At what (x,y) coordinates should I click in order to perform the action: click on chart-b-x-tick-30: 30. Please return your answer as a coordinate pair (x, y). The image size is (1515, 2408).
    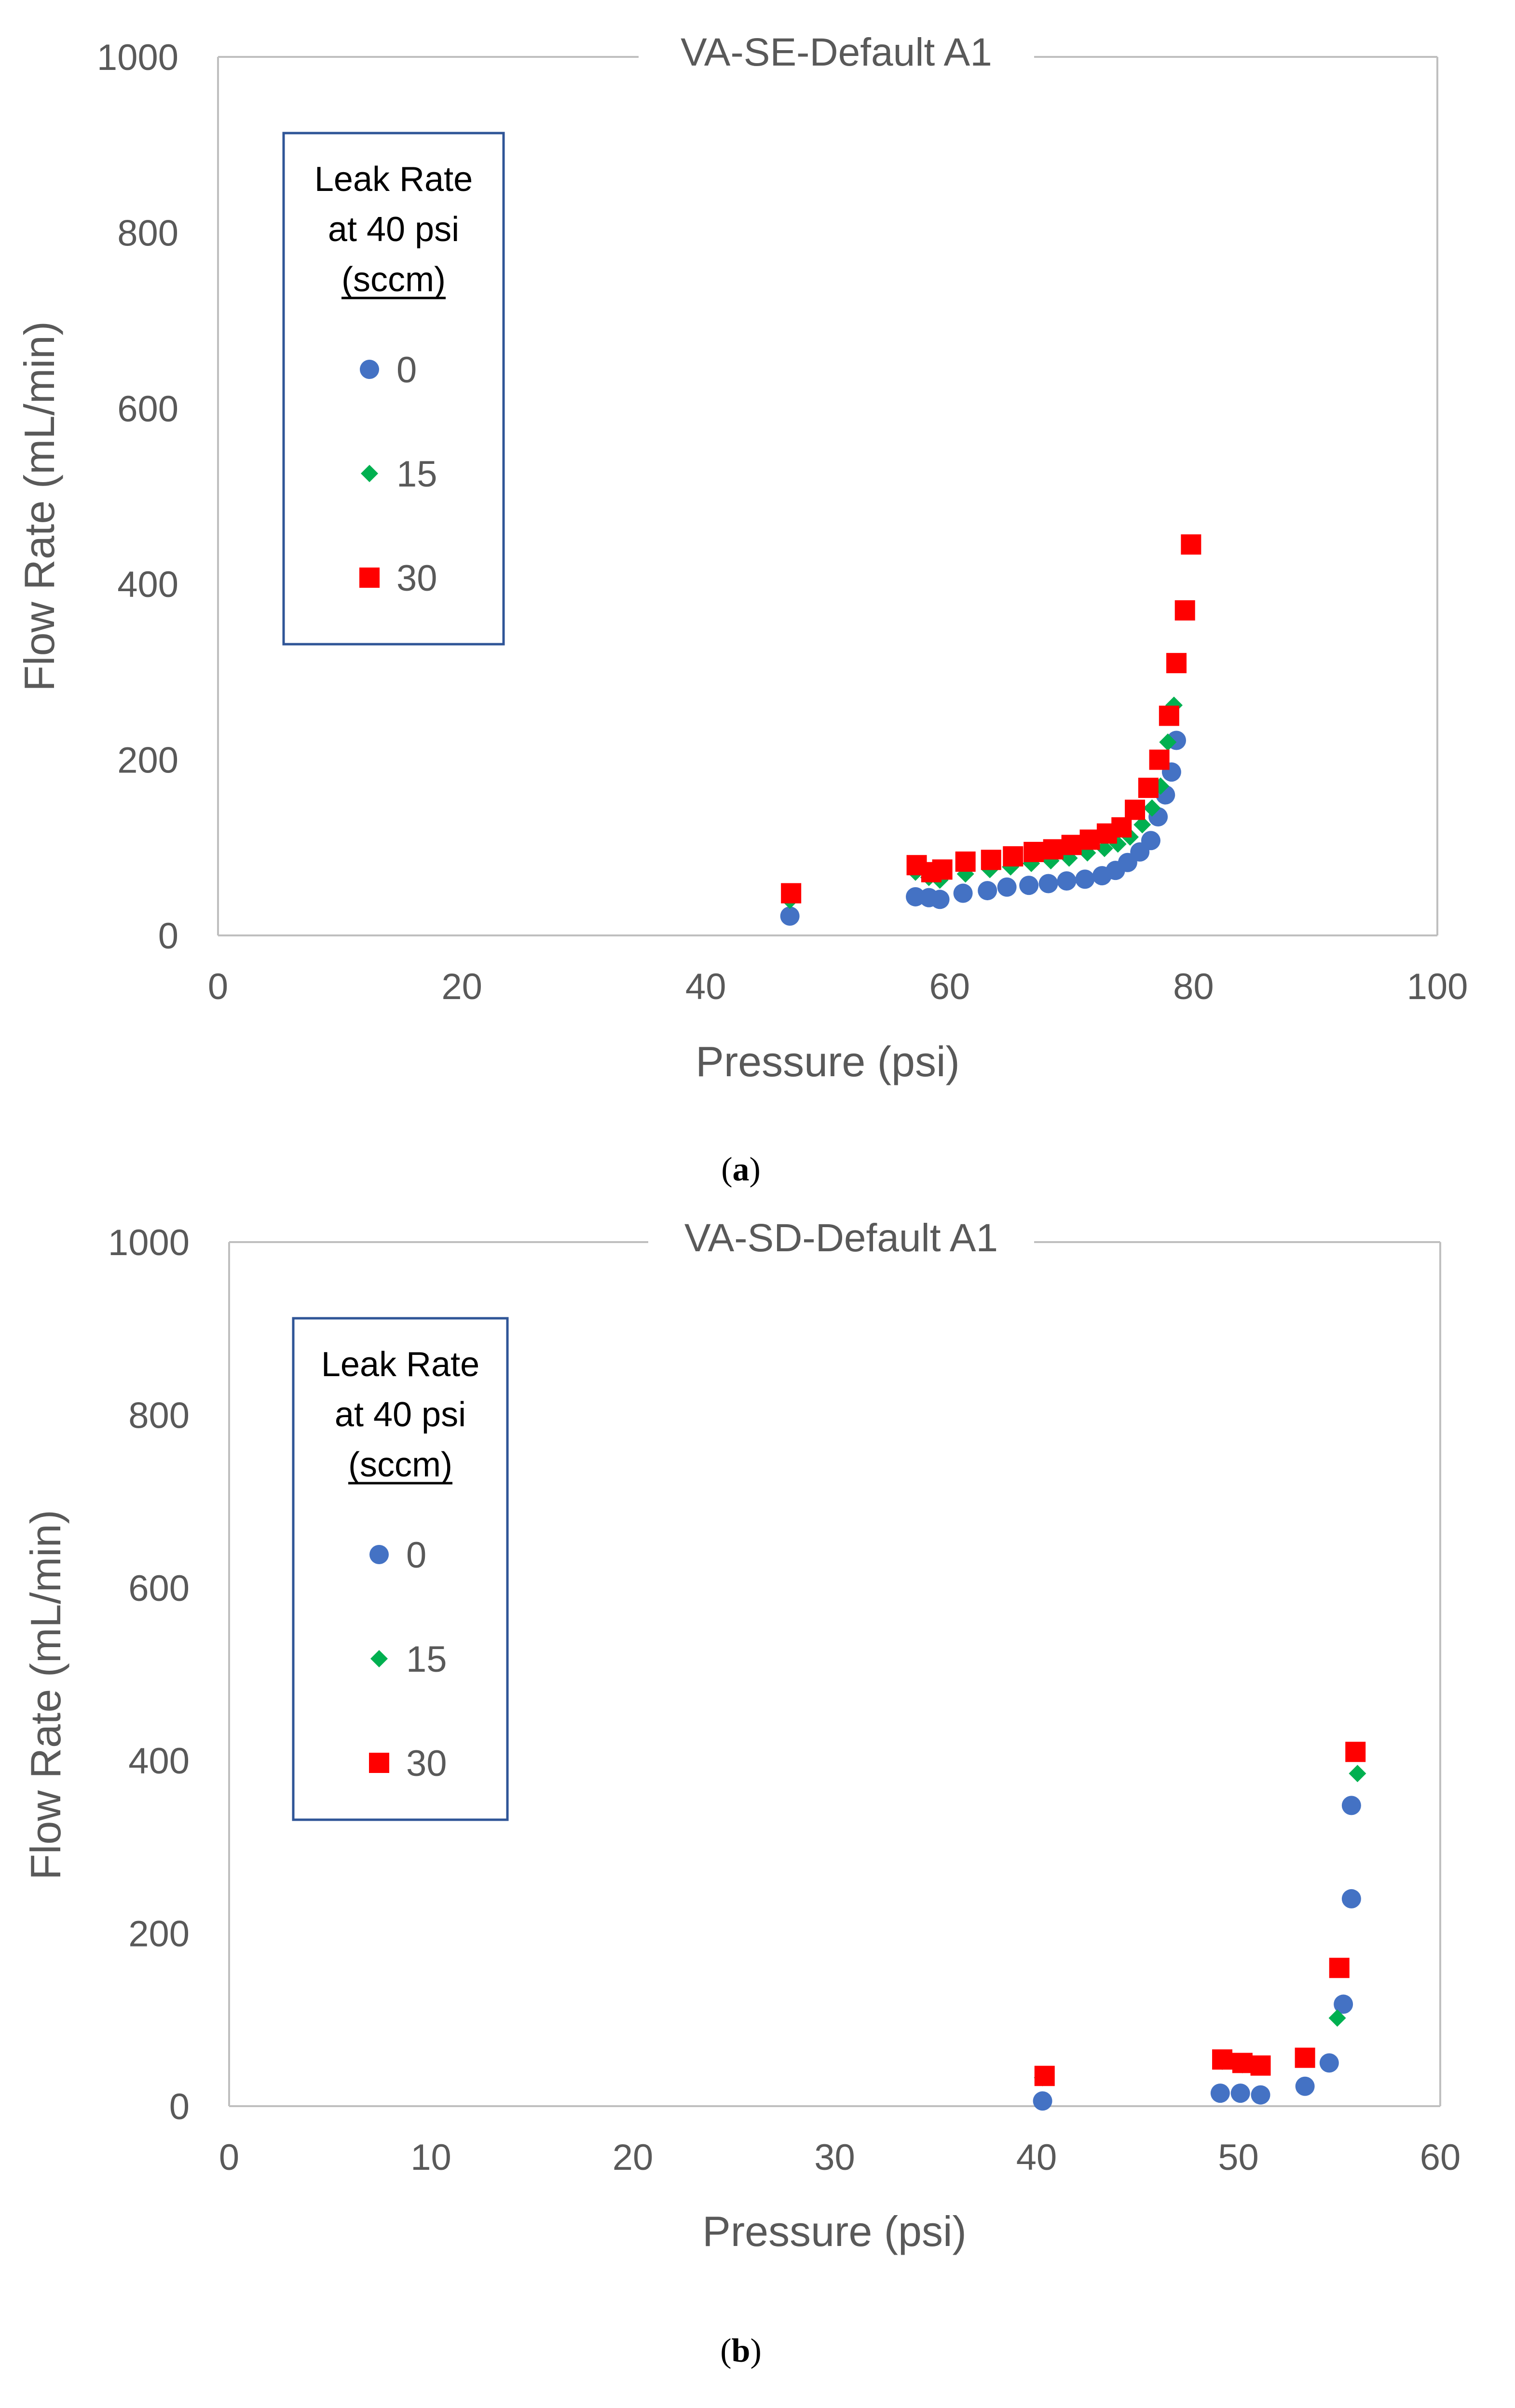
    Looking at the image, I should click on (835, 2158).